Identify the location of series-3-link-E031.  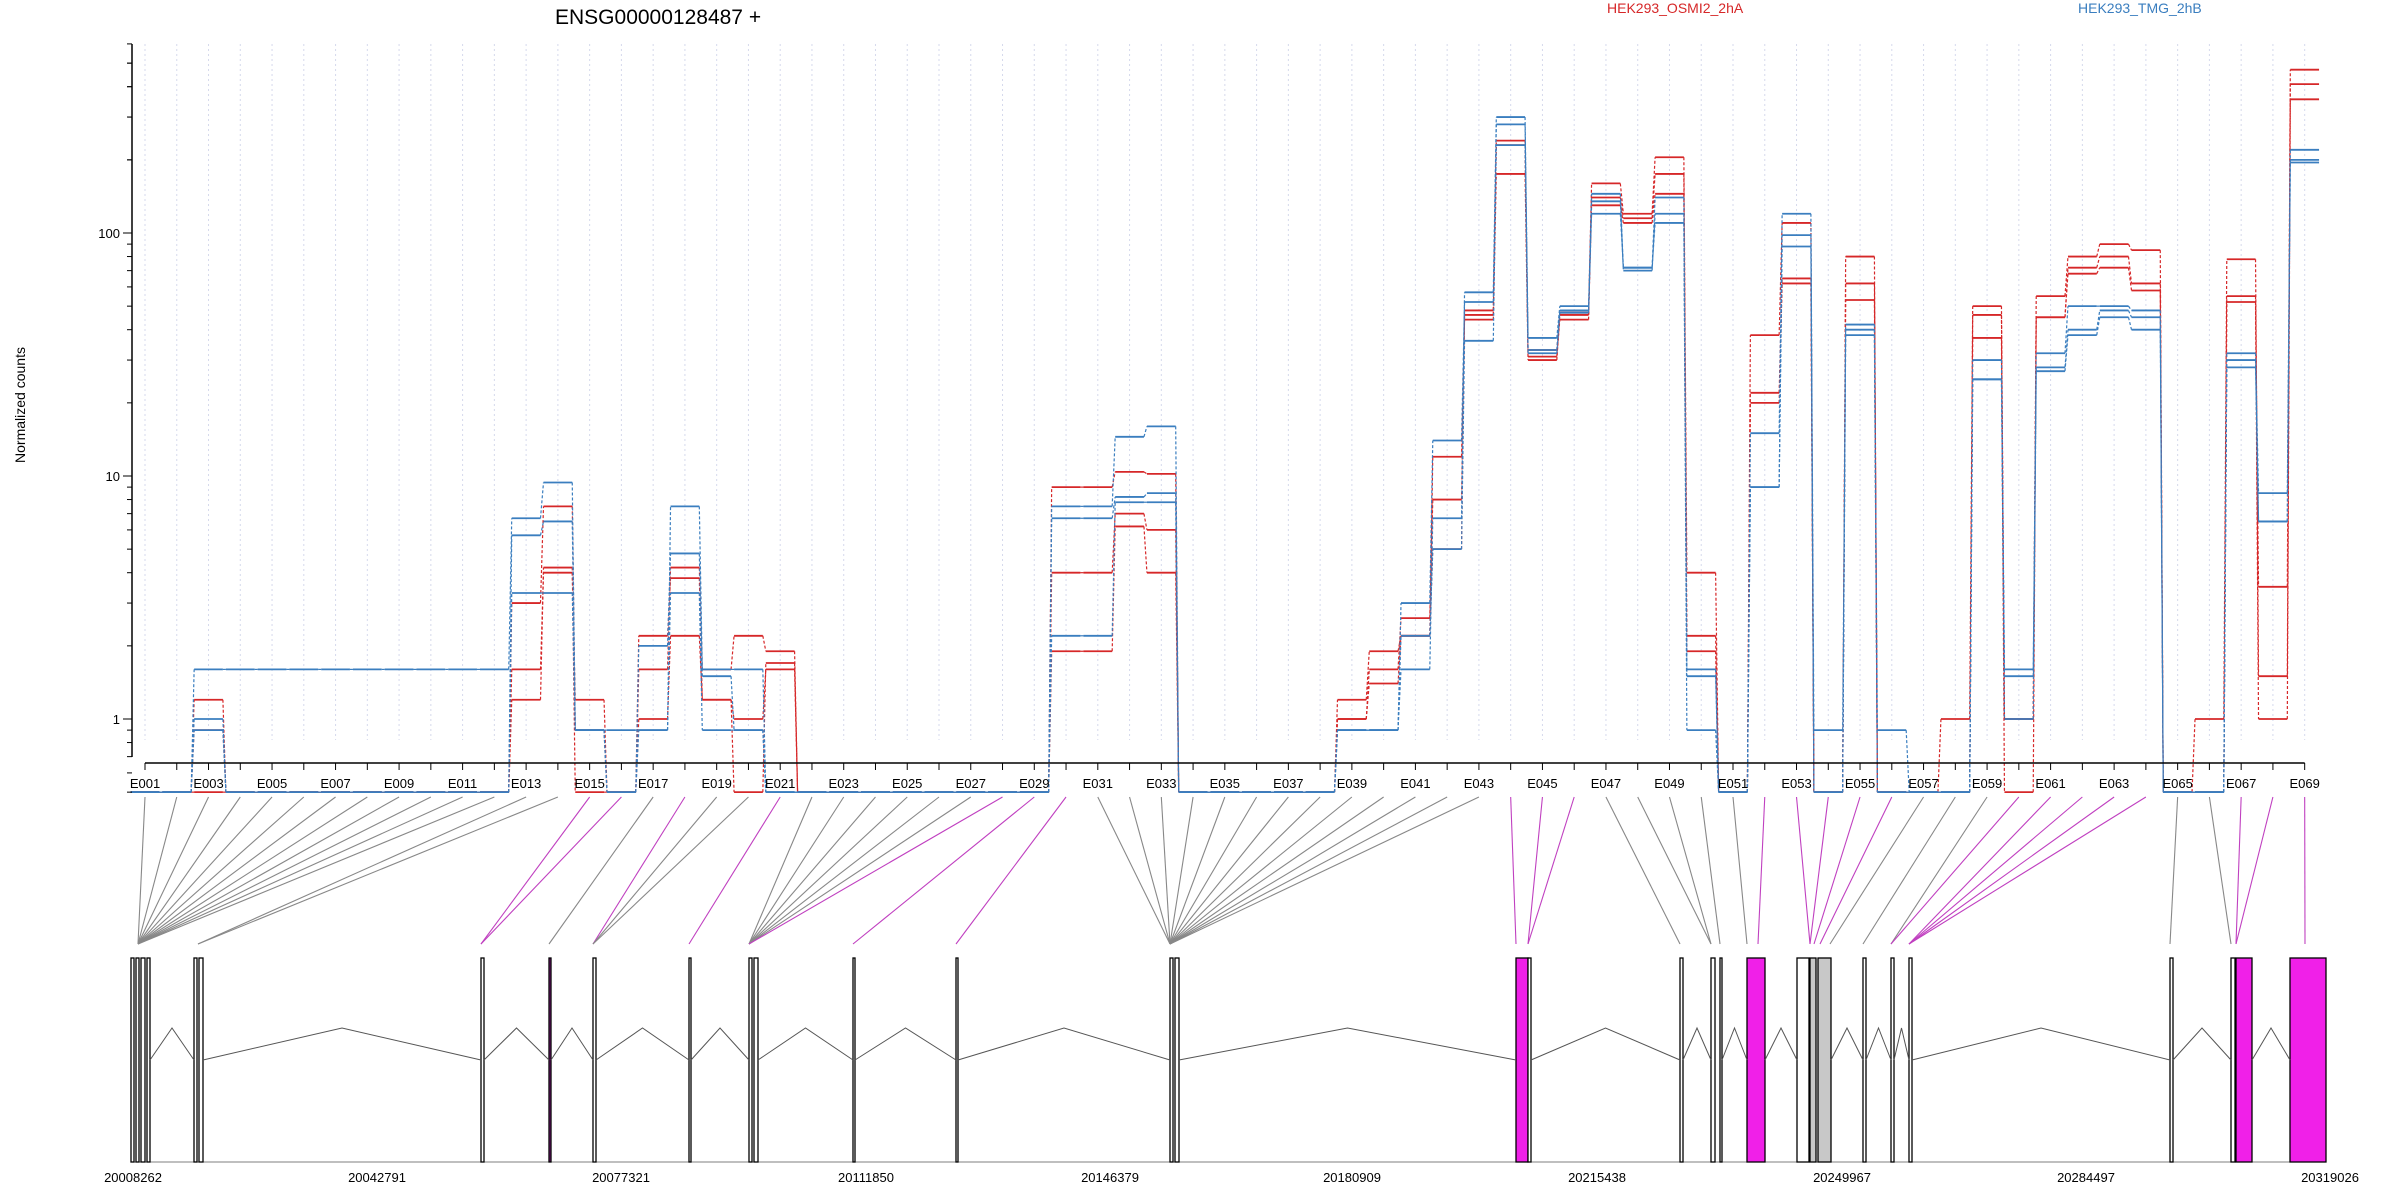
(1113, 471).